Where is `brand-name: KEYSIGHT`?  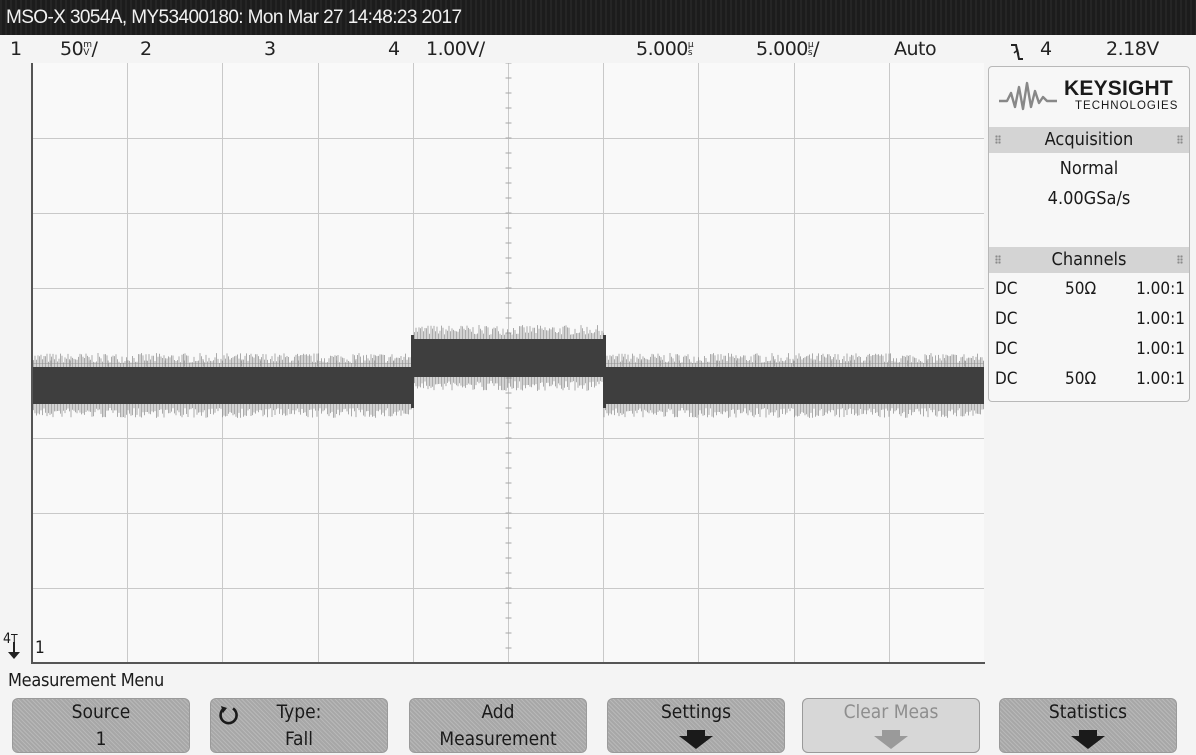
brand-name: KEYSIGHT is located at coordinates (1118, 88).